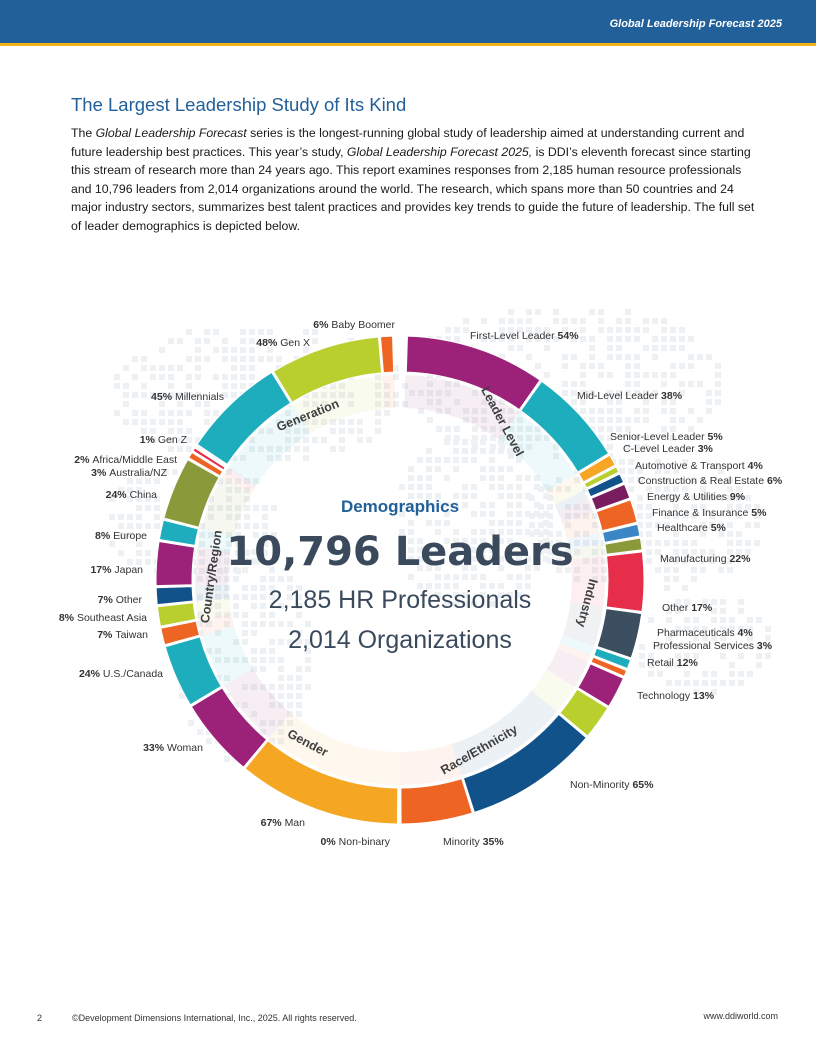  Describe the element at coordinates (173, 748) in the screenshot. I see `slice-label: 33% Woman` at that location.